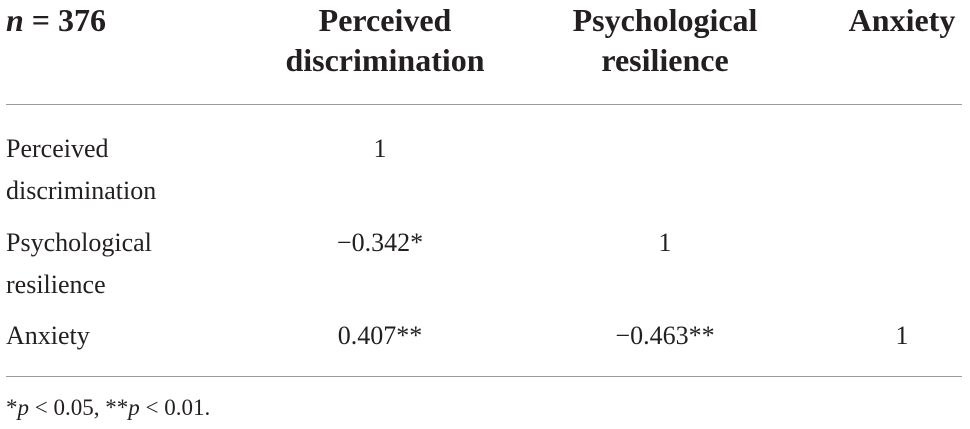 This screenshot has height=429, width=970. Describe the element at coordinates (385, 20) in the screenshot. I see `column-header-line: Perceived` at that location.